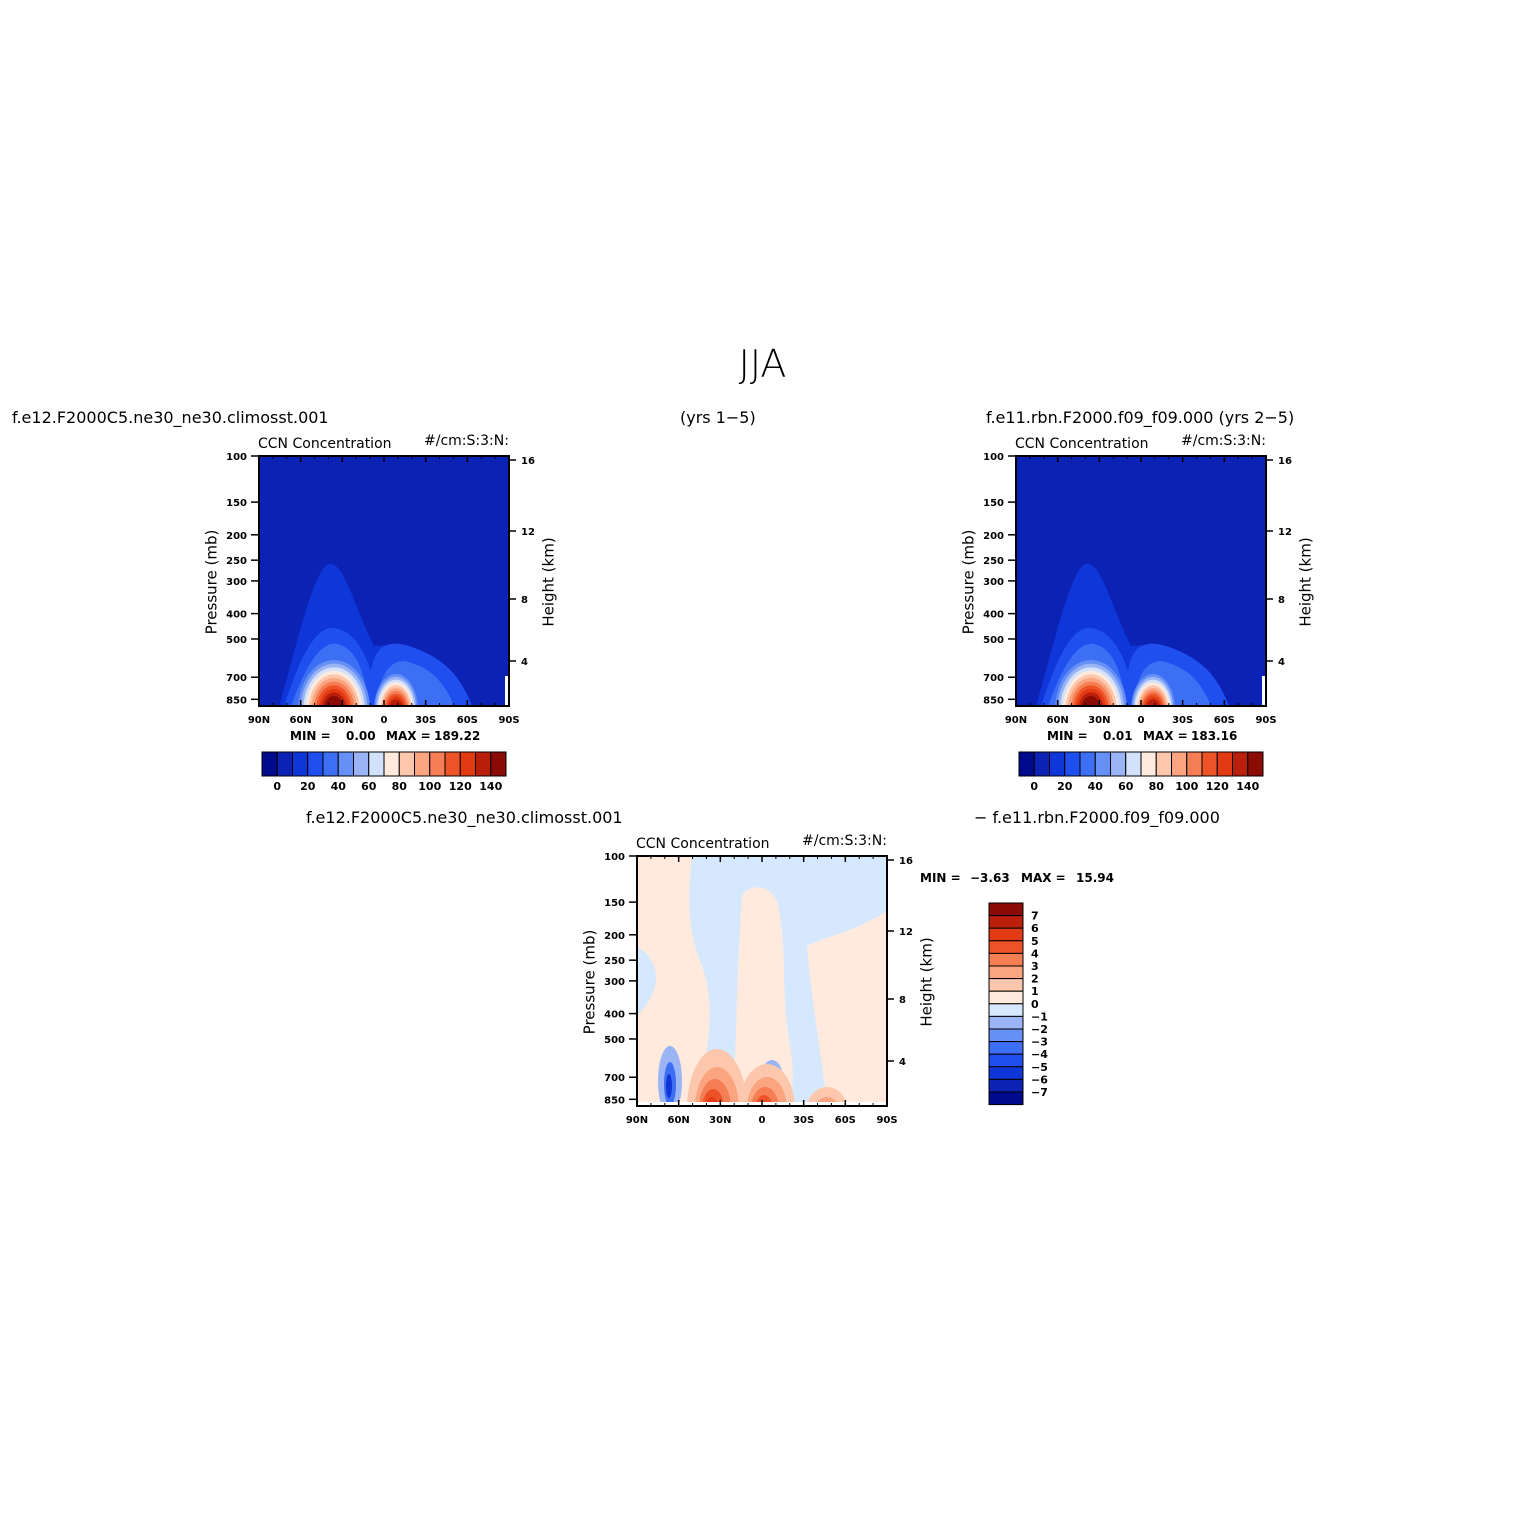  Describe the element at coordinates (408, 736) in the screenshot. I see `max-label: MAX =` at that location.